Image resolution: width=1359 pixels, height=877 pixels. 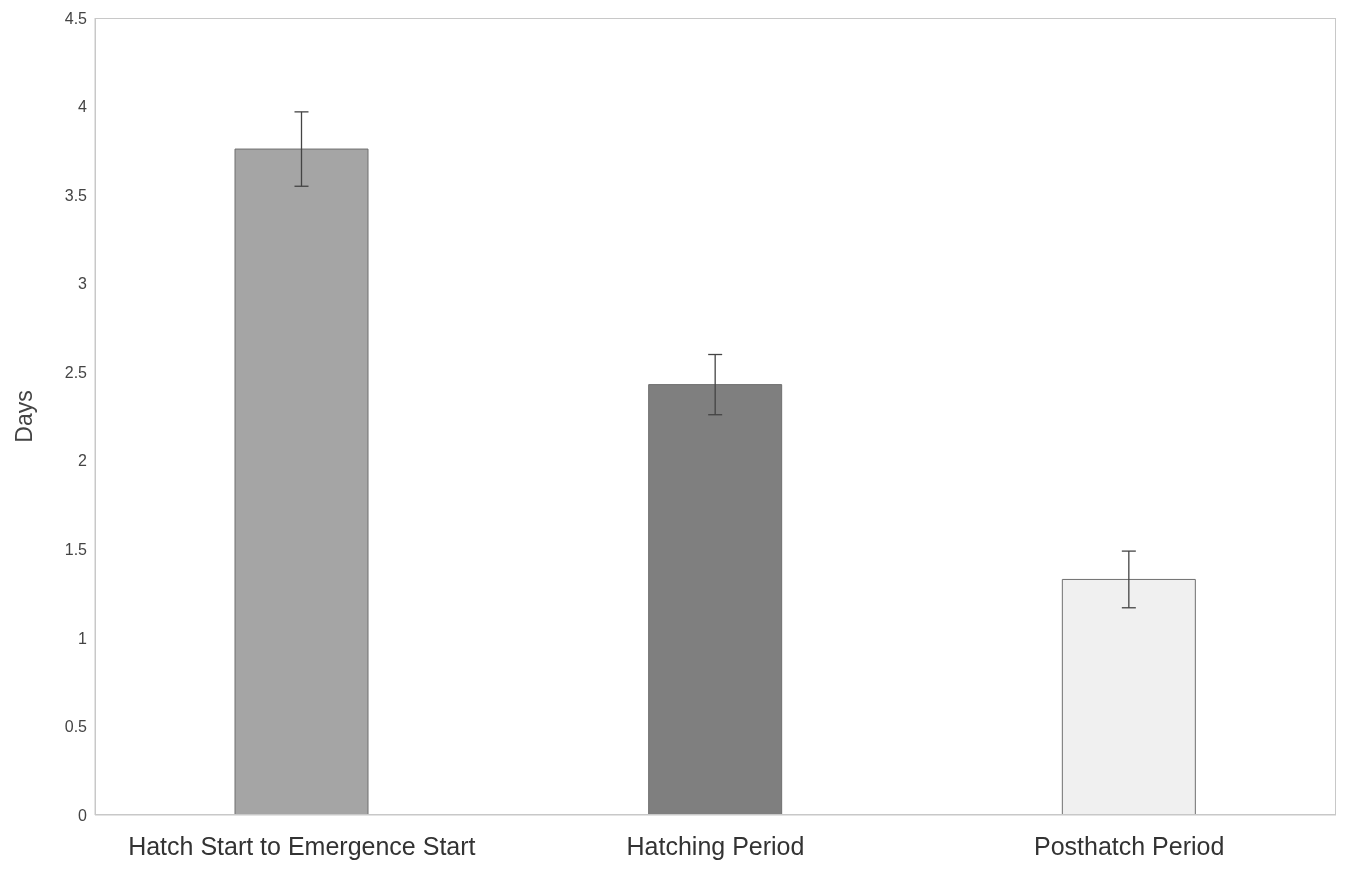 What do you see at coordinates (76, 550) in the screenshot?
I see `y-tick-label: 1.5` at bounding box center [76, 550].